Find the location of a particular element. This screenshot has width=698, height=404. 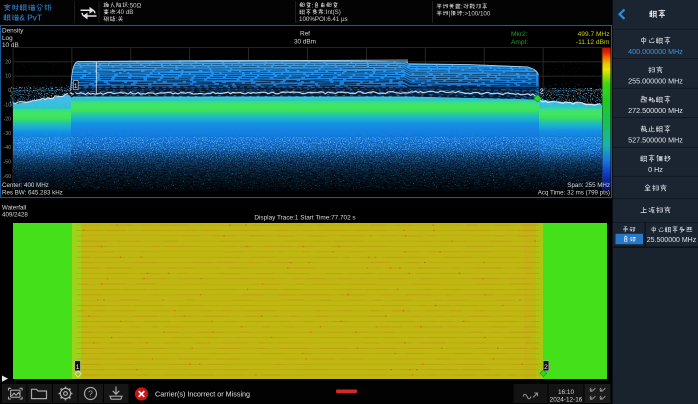

svg-text: 100%POI:6.41 μs is located at coordinates (323, 19).